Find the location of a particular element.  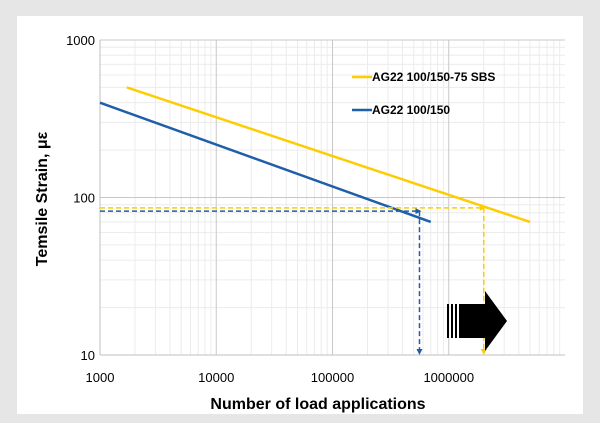

y-axis-label: Temsile Strain, με is located at coordinates (42, 198).